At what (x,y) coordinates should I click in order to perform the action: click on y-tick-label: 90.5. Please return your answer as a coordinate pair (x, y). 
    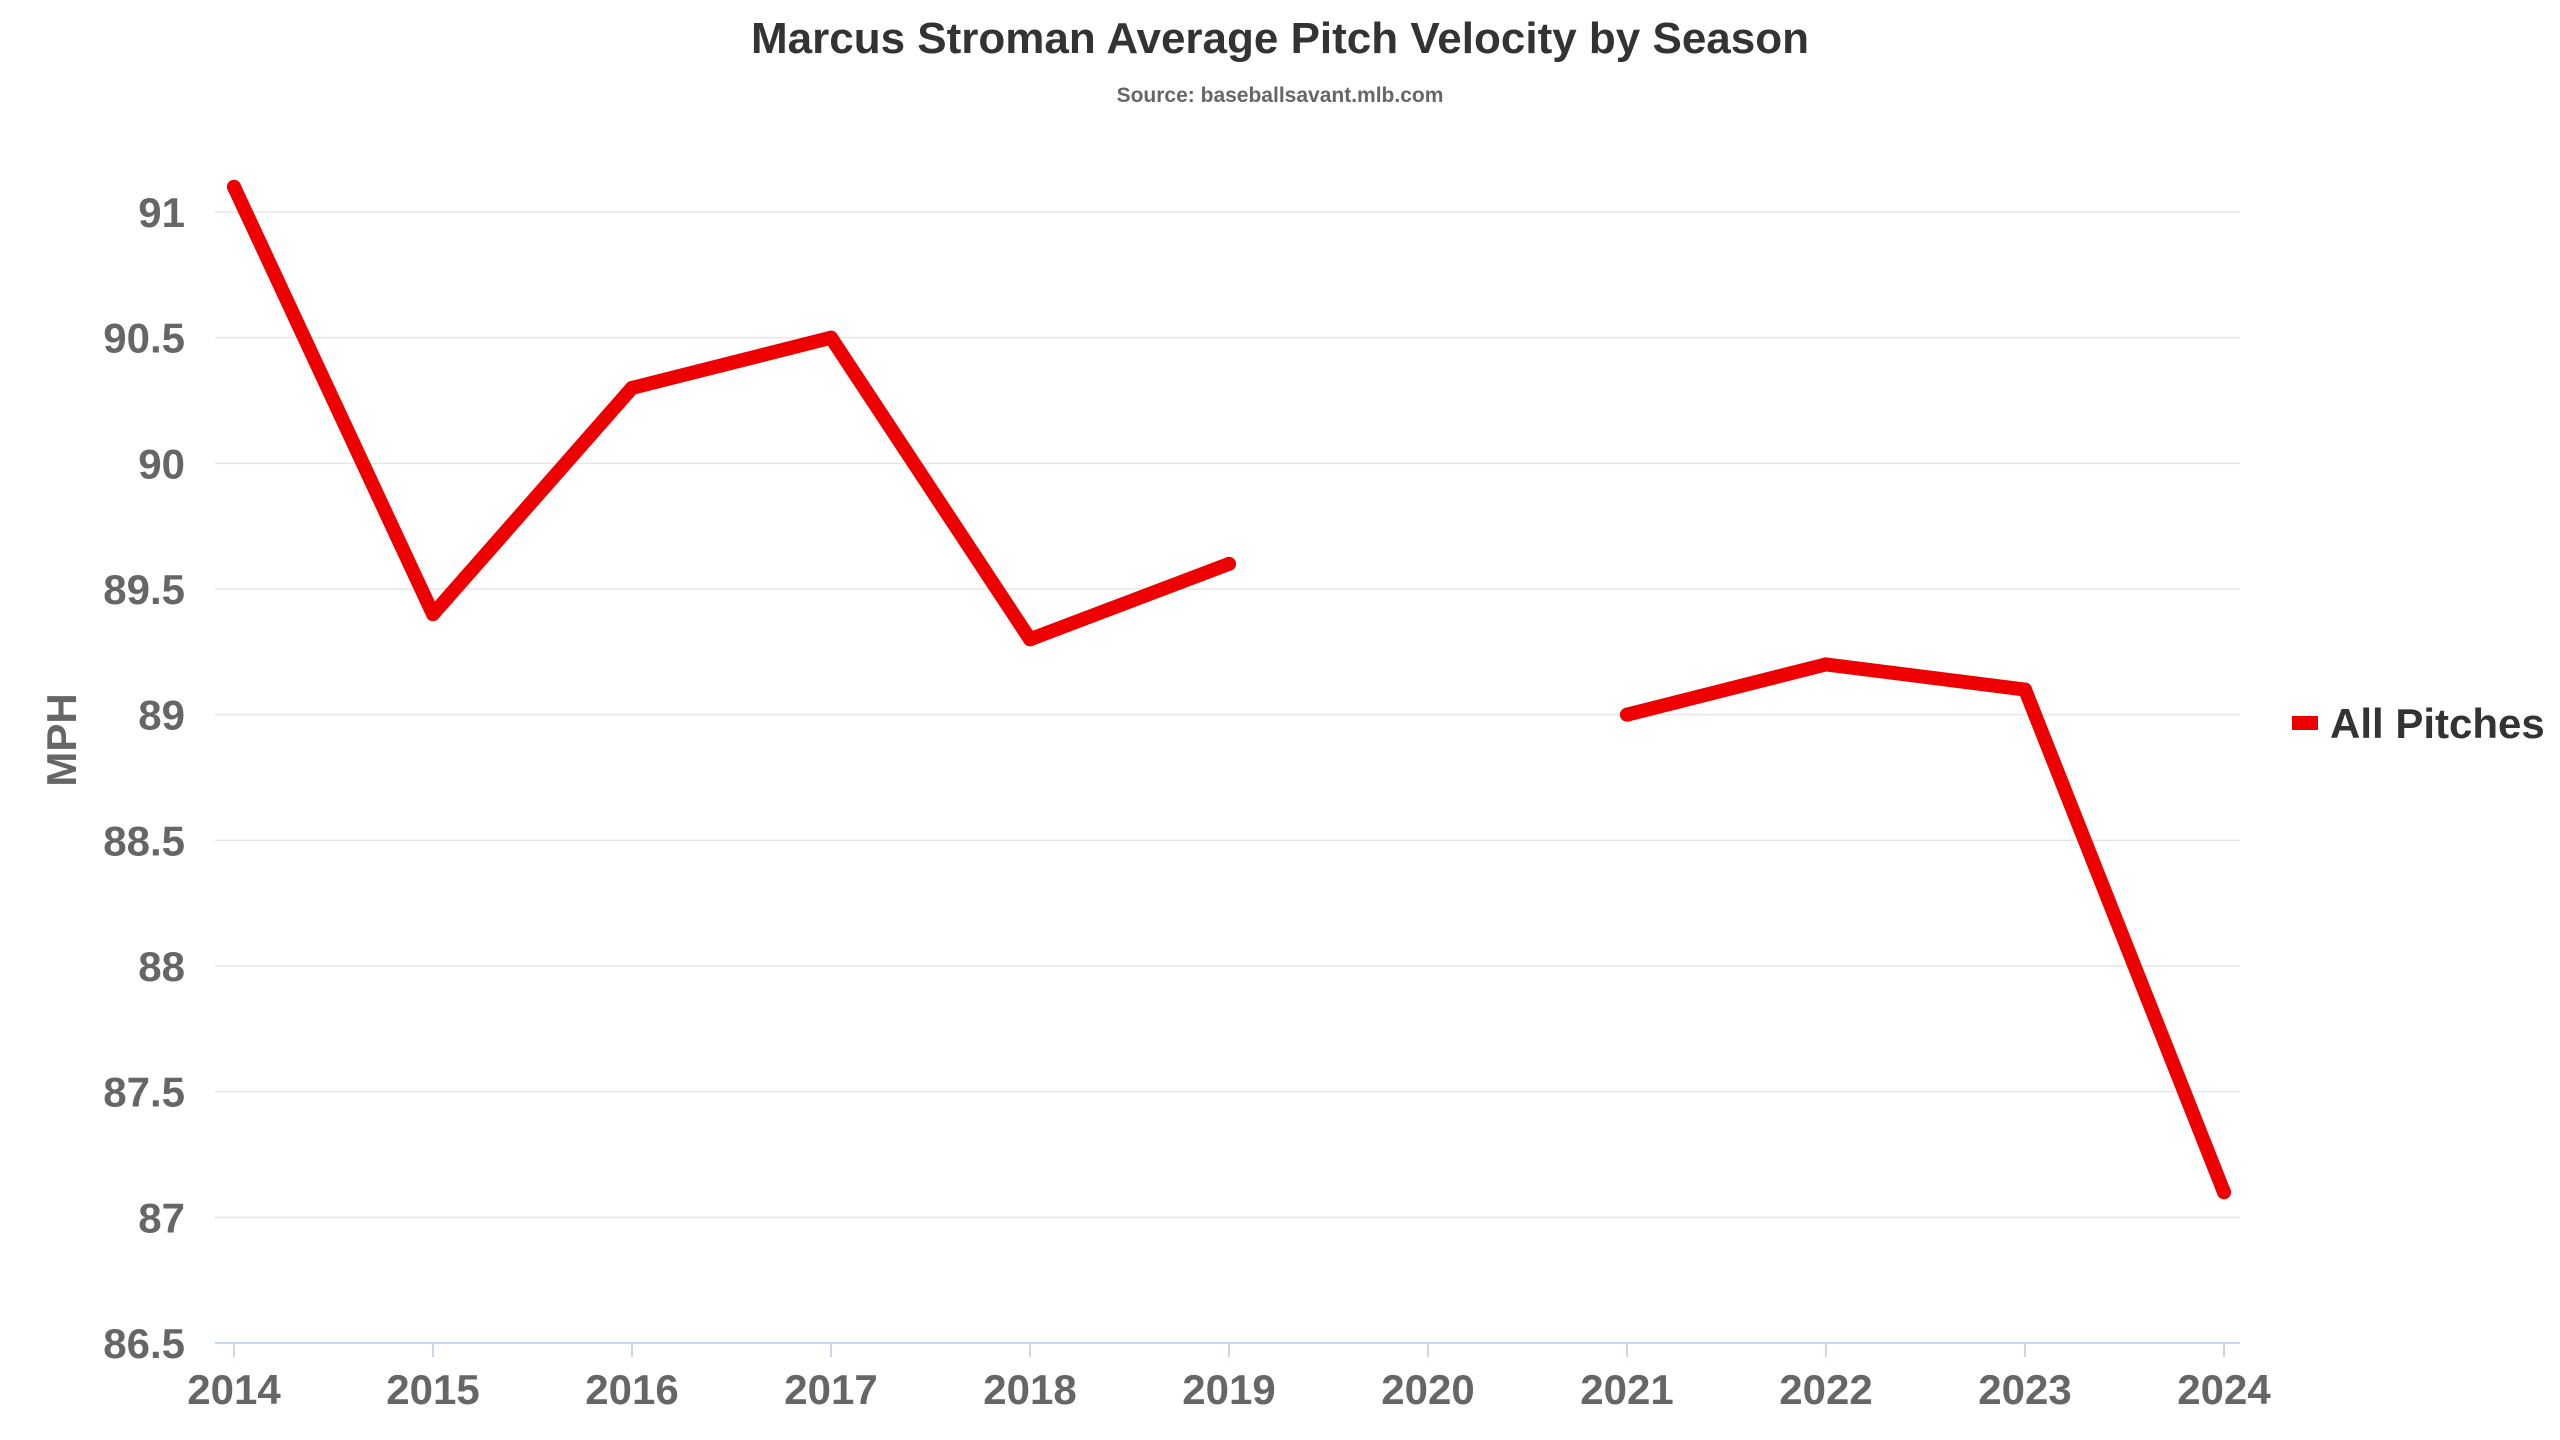
    Looking at the image, I should click on (144, 338).